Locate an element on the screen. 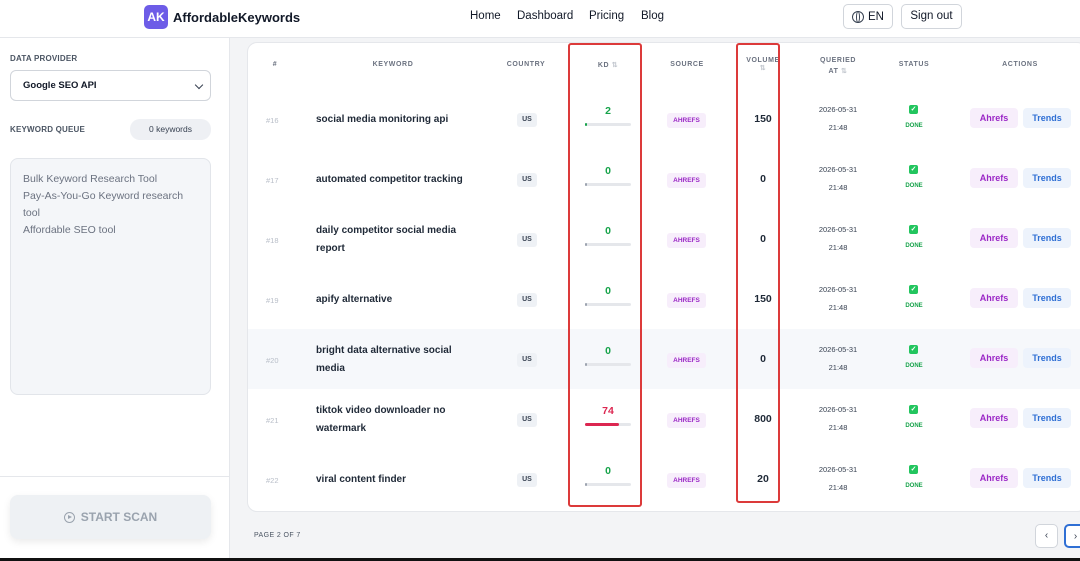 This screenshot has height=561, width=1080. kd-value: 2 is located at coordinates (608, 111).